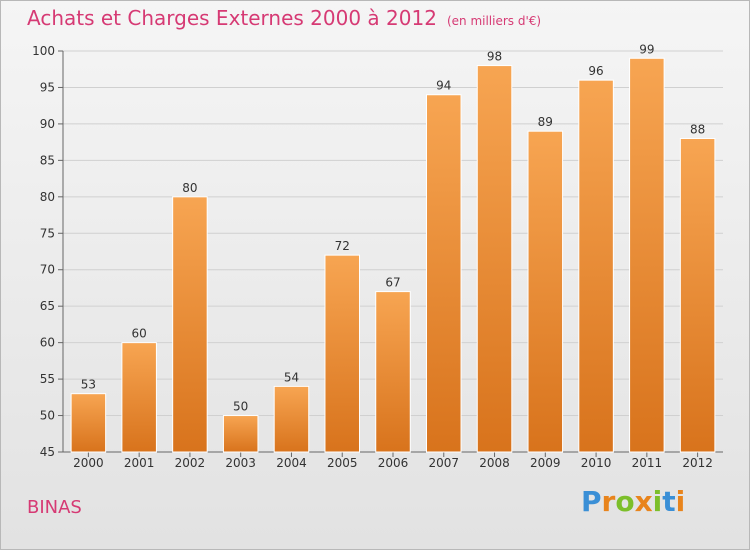  What do you see at coordinates (342, 463) in the screenshot?
I see `x-tick-label-2005: 2005` at bounding box center [342, 463].